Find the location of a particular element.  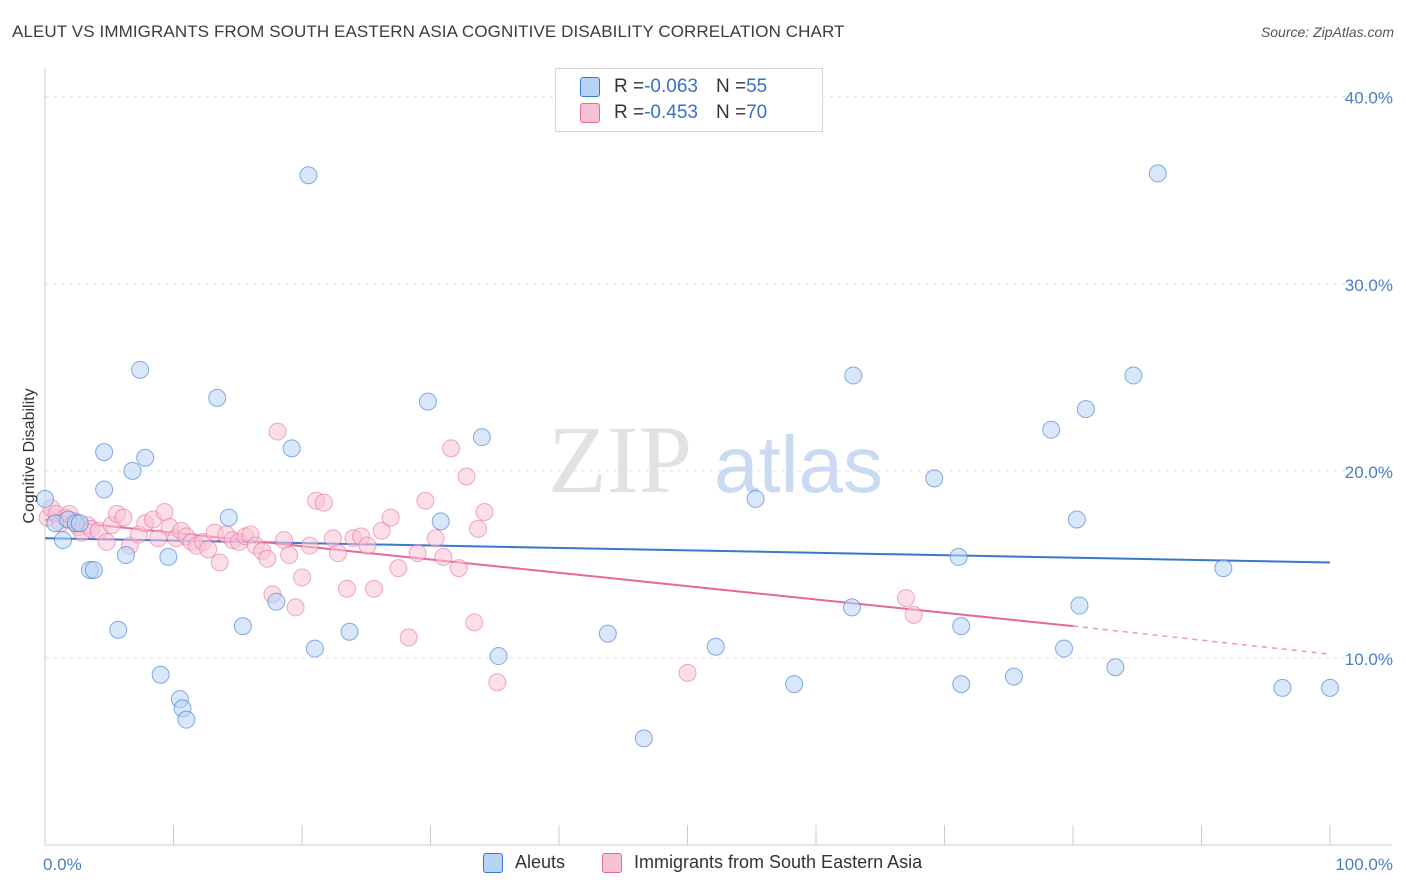

y-axis-label: Cognitive Disability is located at coordinates (29, 455).